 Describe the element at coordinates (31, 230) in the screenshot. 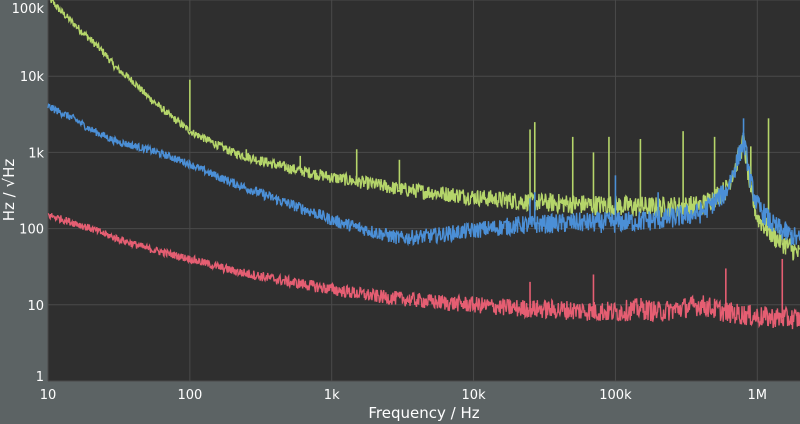

I see `y-tick-label: 100` at that location.